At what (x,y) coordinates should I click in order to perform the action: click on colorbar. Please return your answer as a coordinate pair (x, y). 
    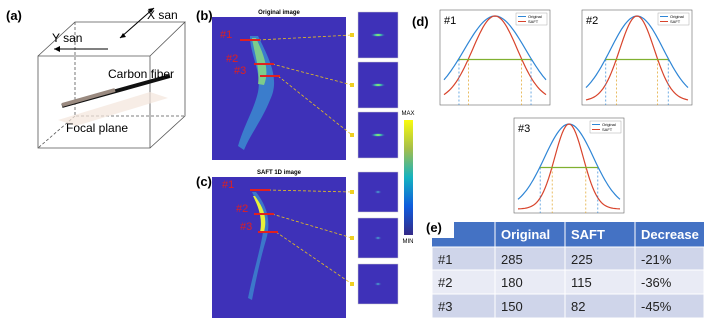
    Looking at the image, I should click on (408, 177).